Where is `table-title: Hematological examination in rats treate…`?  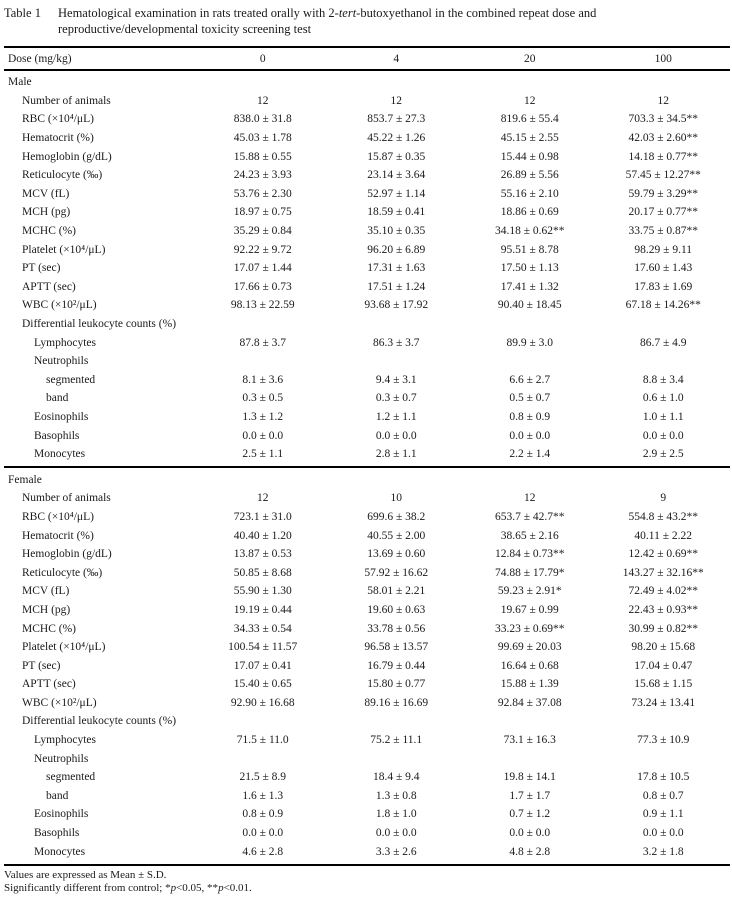
table-title: Hematological examination in rats treate… is located at coordinates (394, 21).